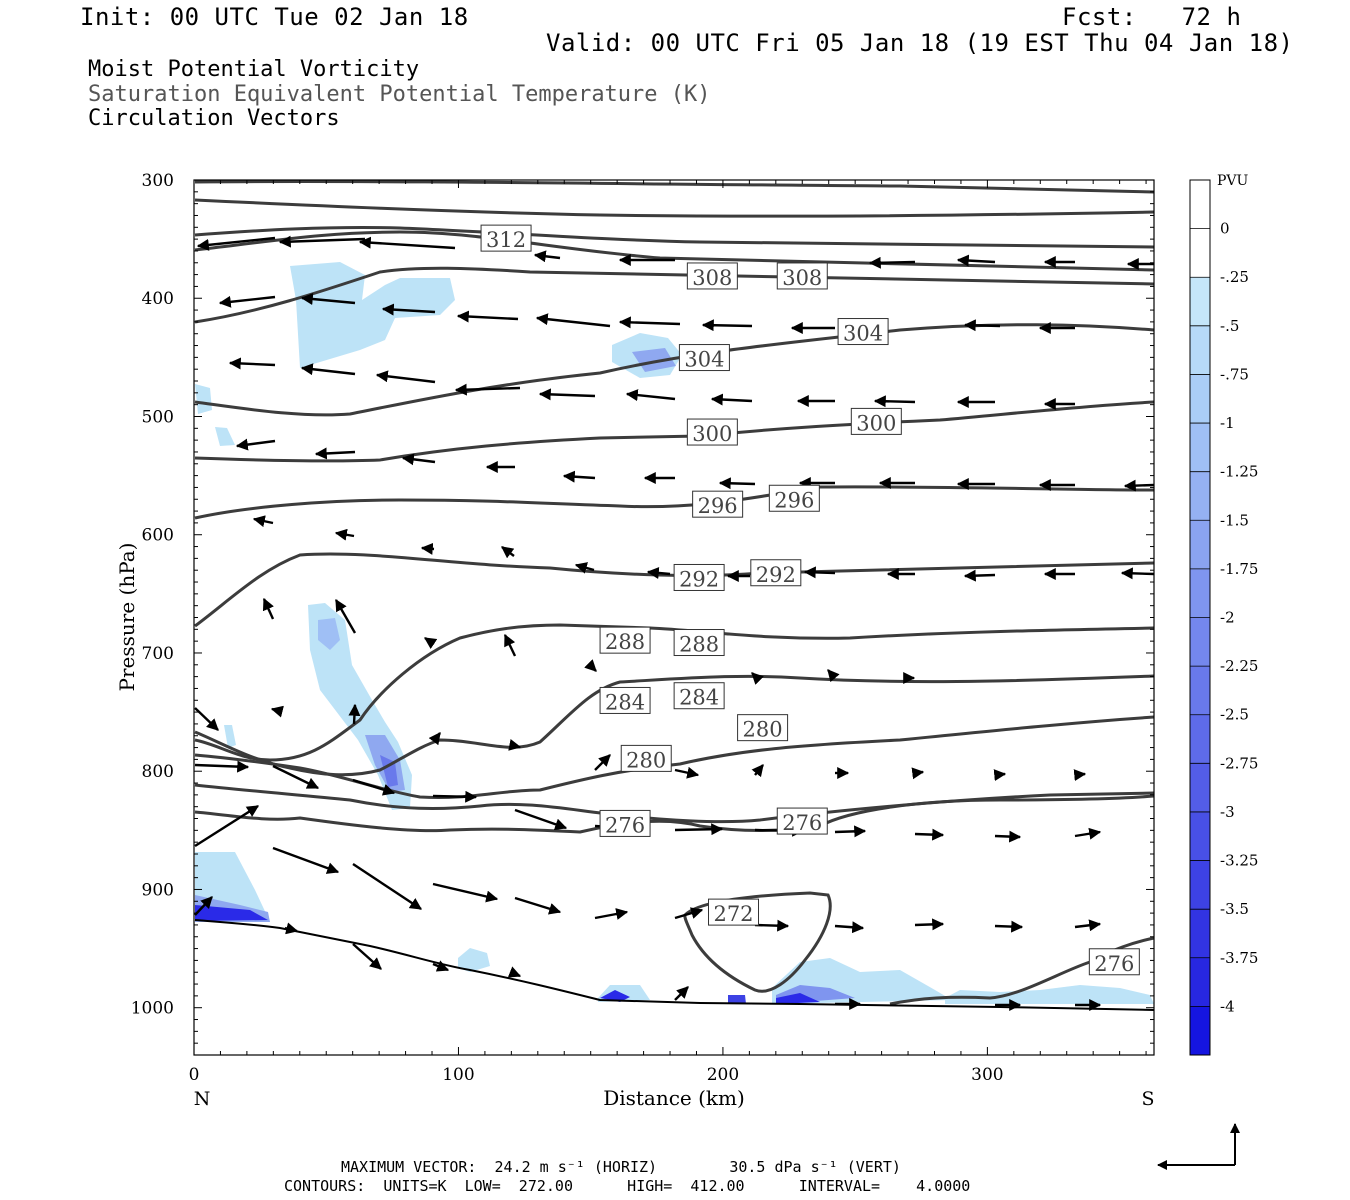  What do you see at coordinates (1234, 374) in the screenshot?
I see `colorbar-level-label: -.75` at bounding box center [1234, 374].